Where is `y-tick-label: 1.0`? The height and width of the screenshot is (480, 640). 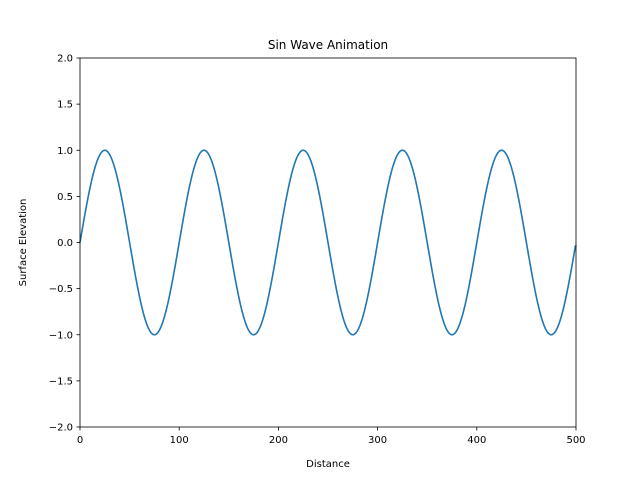
y-tick-label: 1.0 is located at coordinates (65, 151).